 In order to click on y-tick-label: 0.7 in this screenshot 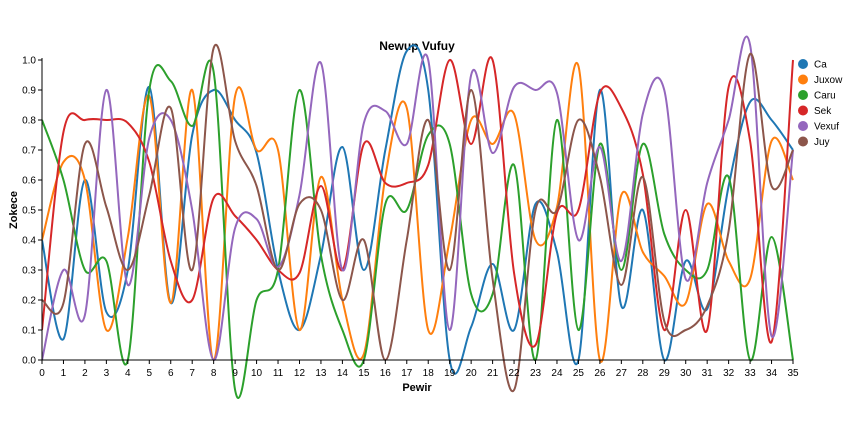, I will do `click(29, 151)`.